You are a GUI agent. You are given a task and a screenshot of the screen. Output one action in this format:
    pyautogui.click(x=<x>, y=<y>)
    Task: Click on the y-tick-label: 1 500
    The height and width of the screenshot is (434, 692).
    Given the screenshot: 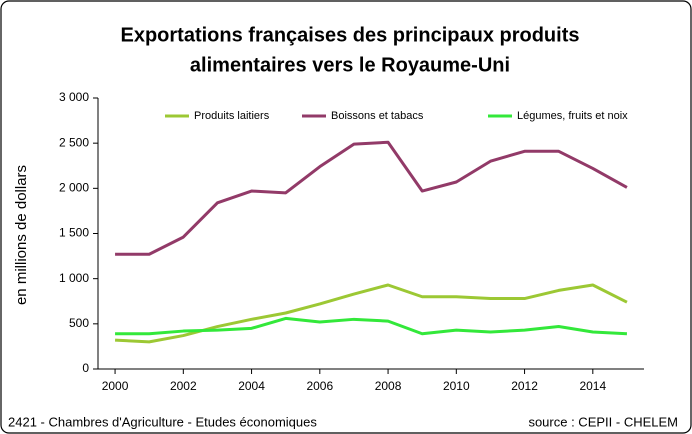 What is the action you would take?
    pyautogui.click(x=74, y=233)
    